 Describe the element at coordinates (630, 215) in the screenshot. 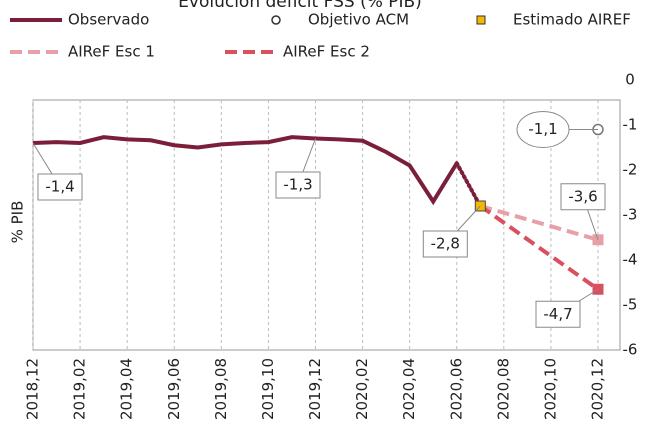

I see `y-tick-label: -3` at that location.